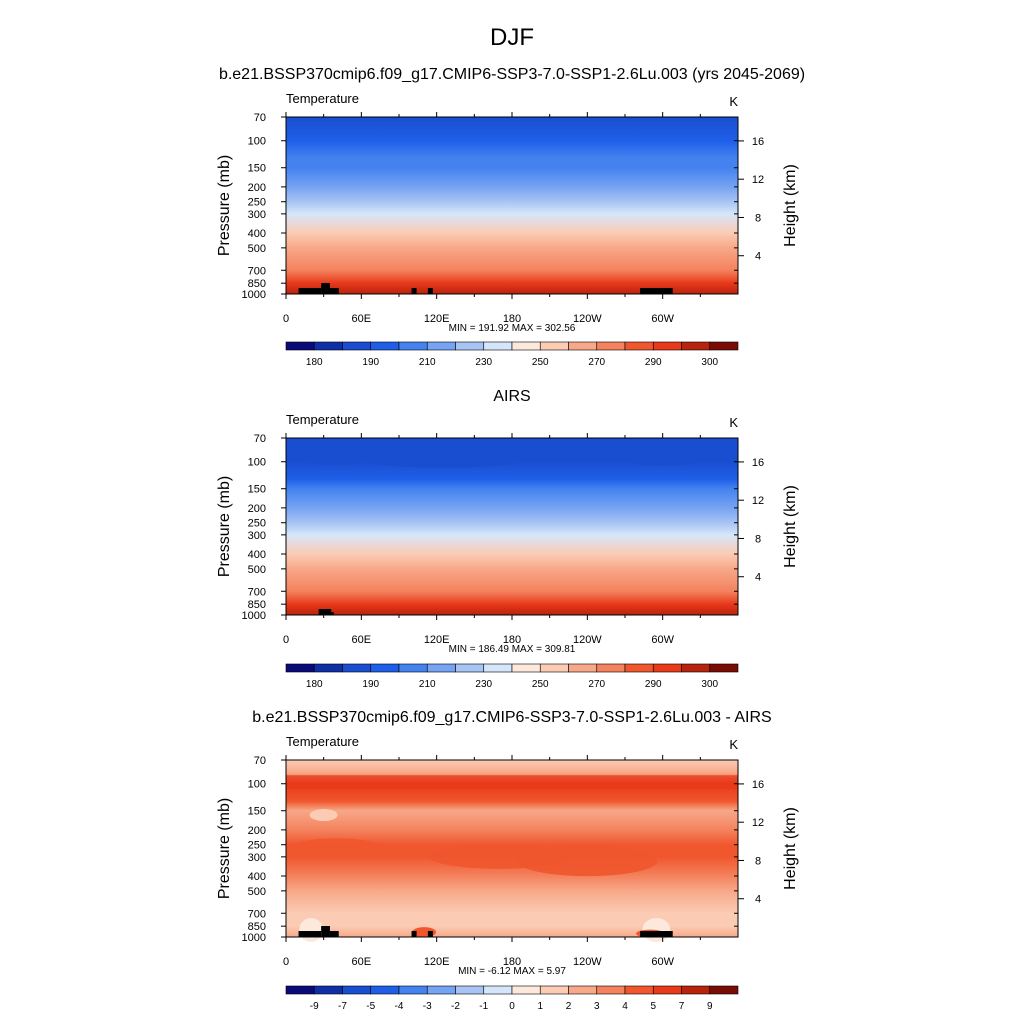  I want to click on y-tick-label: 700, so click(257, 271).